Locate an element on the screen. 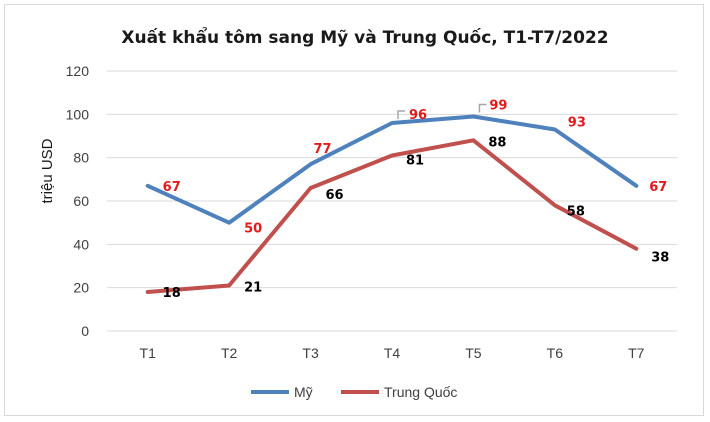 Image resolution: width=710 pixels, height=422 pixels. x-tick-label: T6 is located at coordinates (555, 353).